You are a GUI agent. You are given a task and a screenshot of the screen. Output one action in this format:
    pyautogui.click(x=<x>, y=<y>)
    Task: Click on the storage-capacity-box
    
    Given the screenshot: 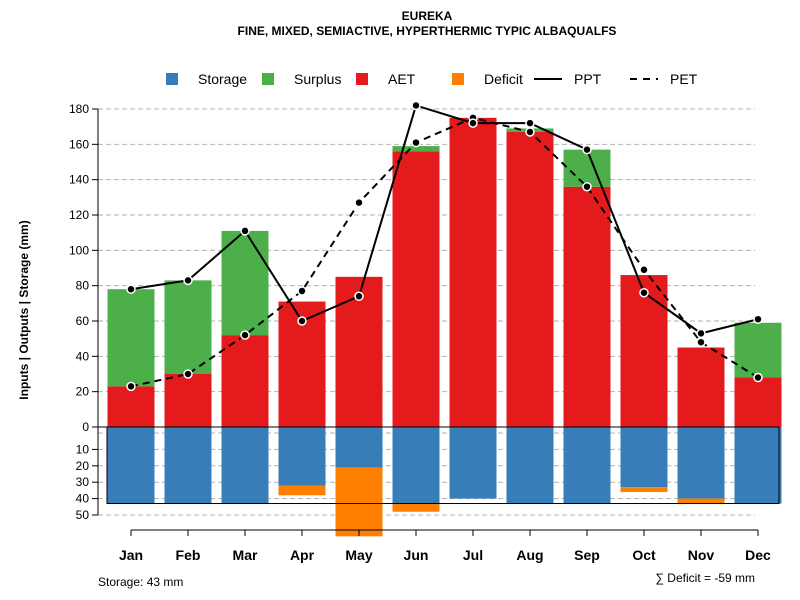 What is the action you would take?
    pyautogui.click(x=443, y=465)
    